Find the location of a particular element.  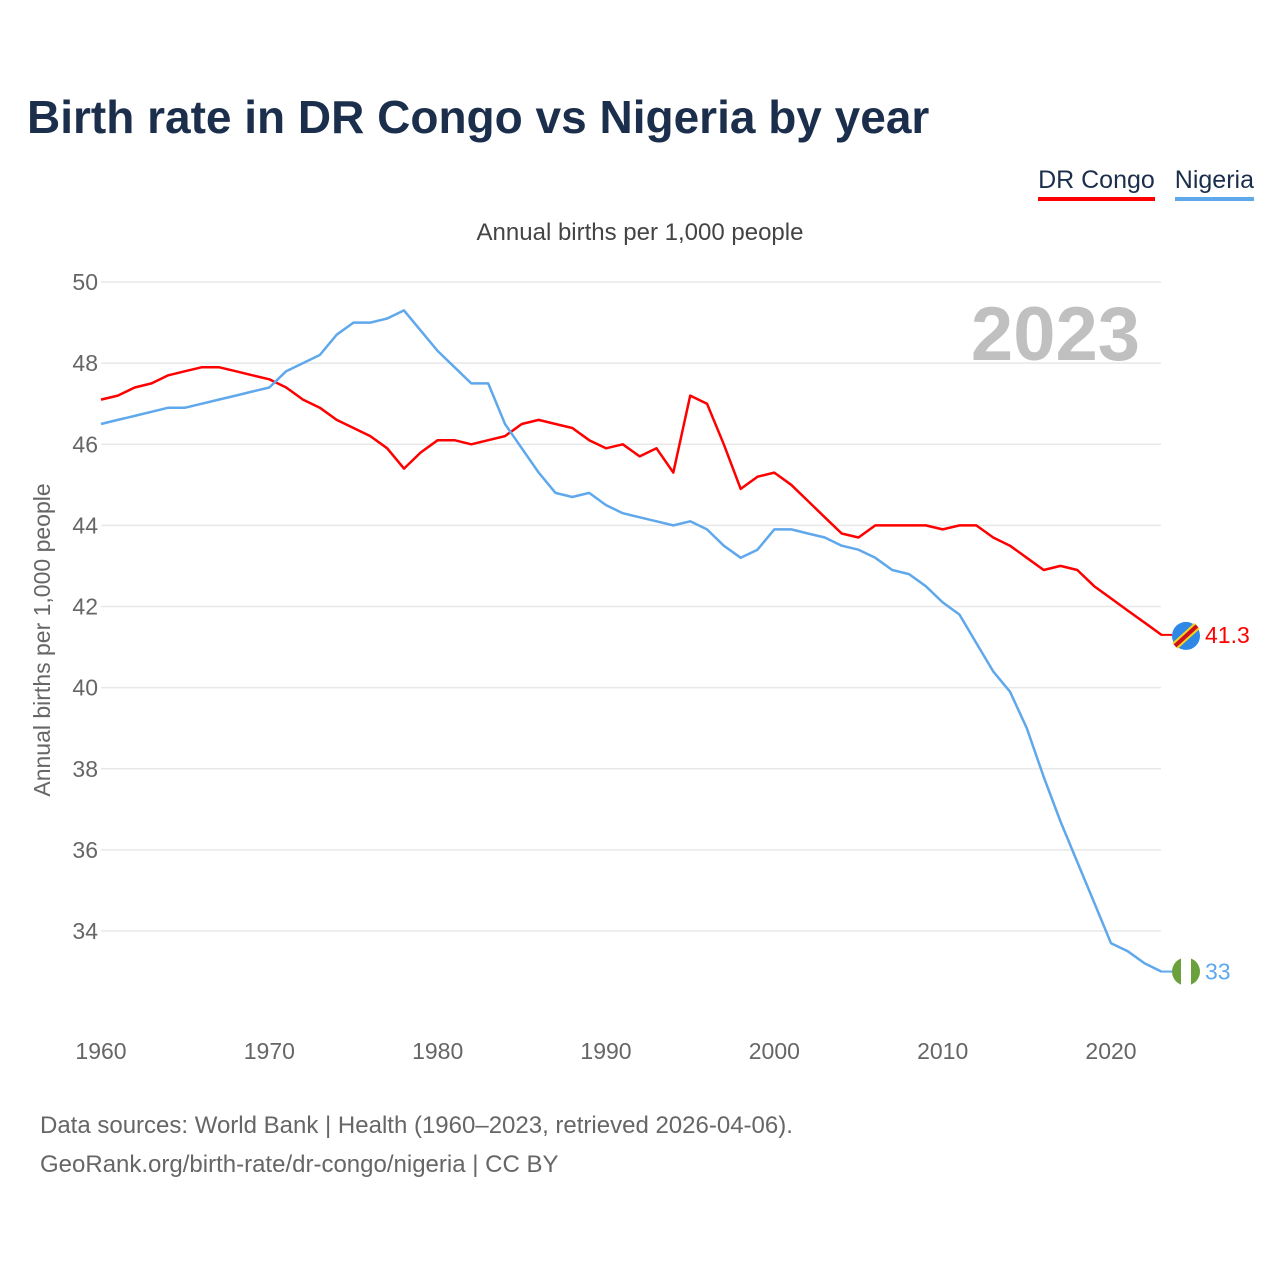

x-tick-label: 1990 is located at coordinates (605, 1051).